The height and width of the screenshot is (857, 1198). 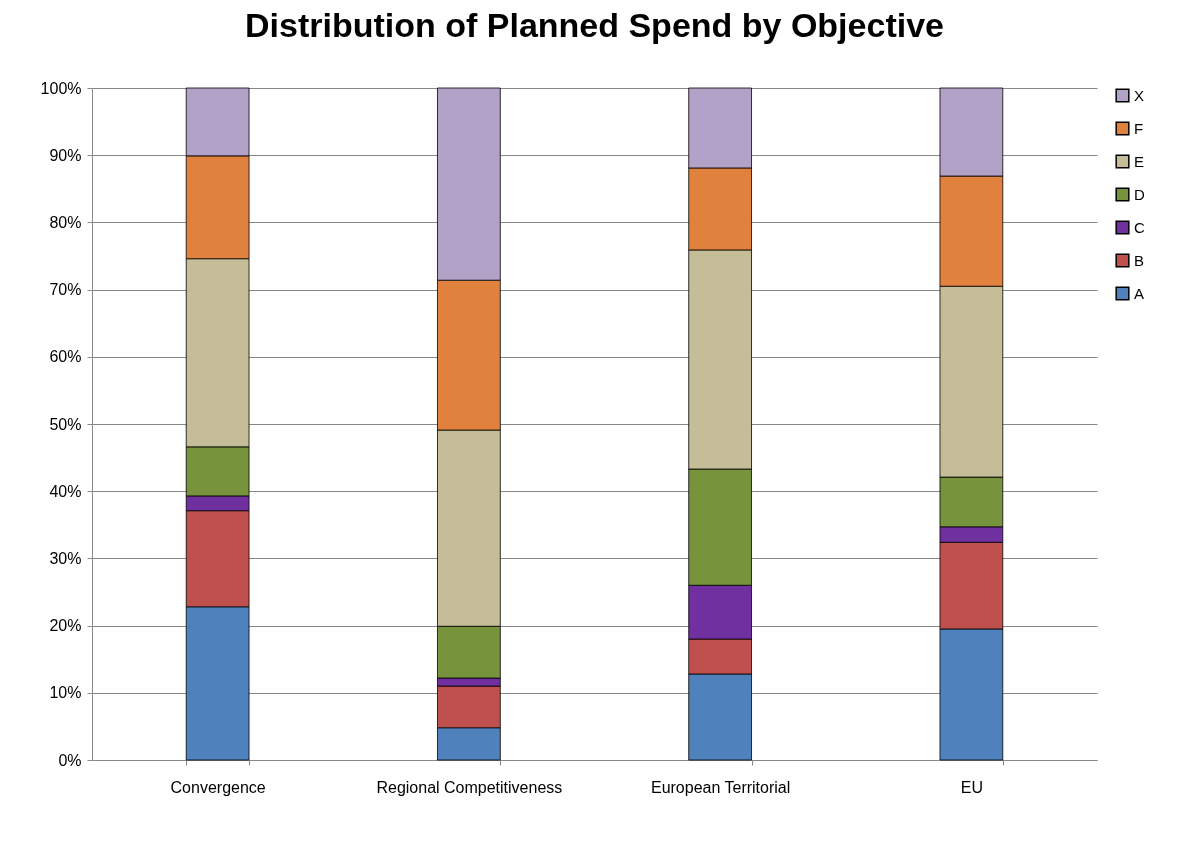 I want to click on y-tick-label: 10%, so click(x=65, y=693).